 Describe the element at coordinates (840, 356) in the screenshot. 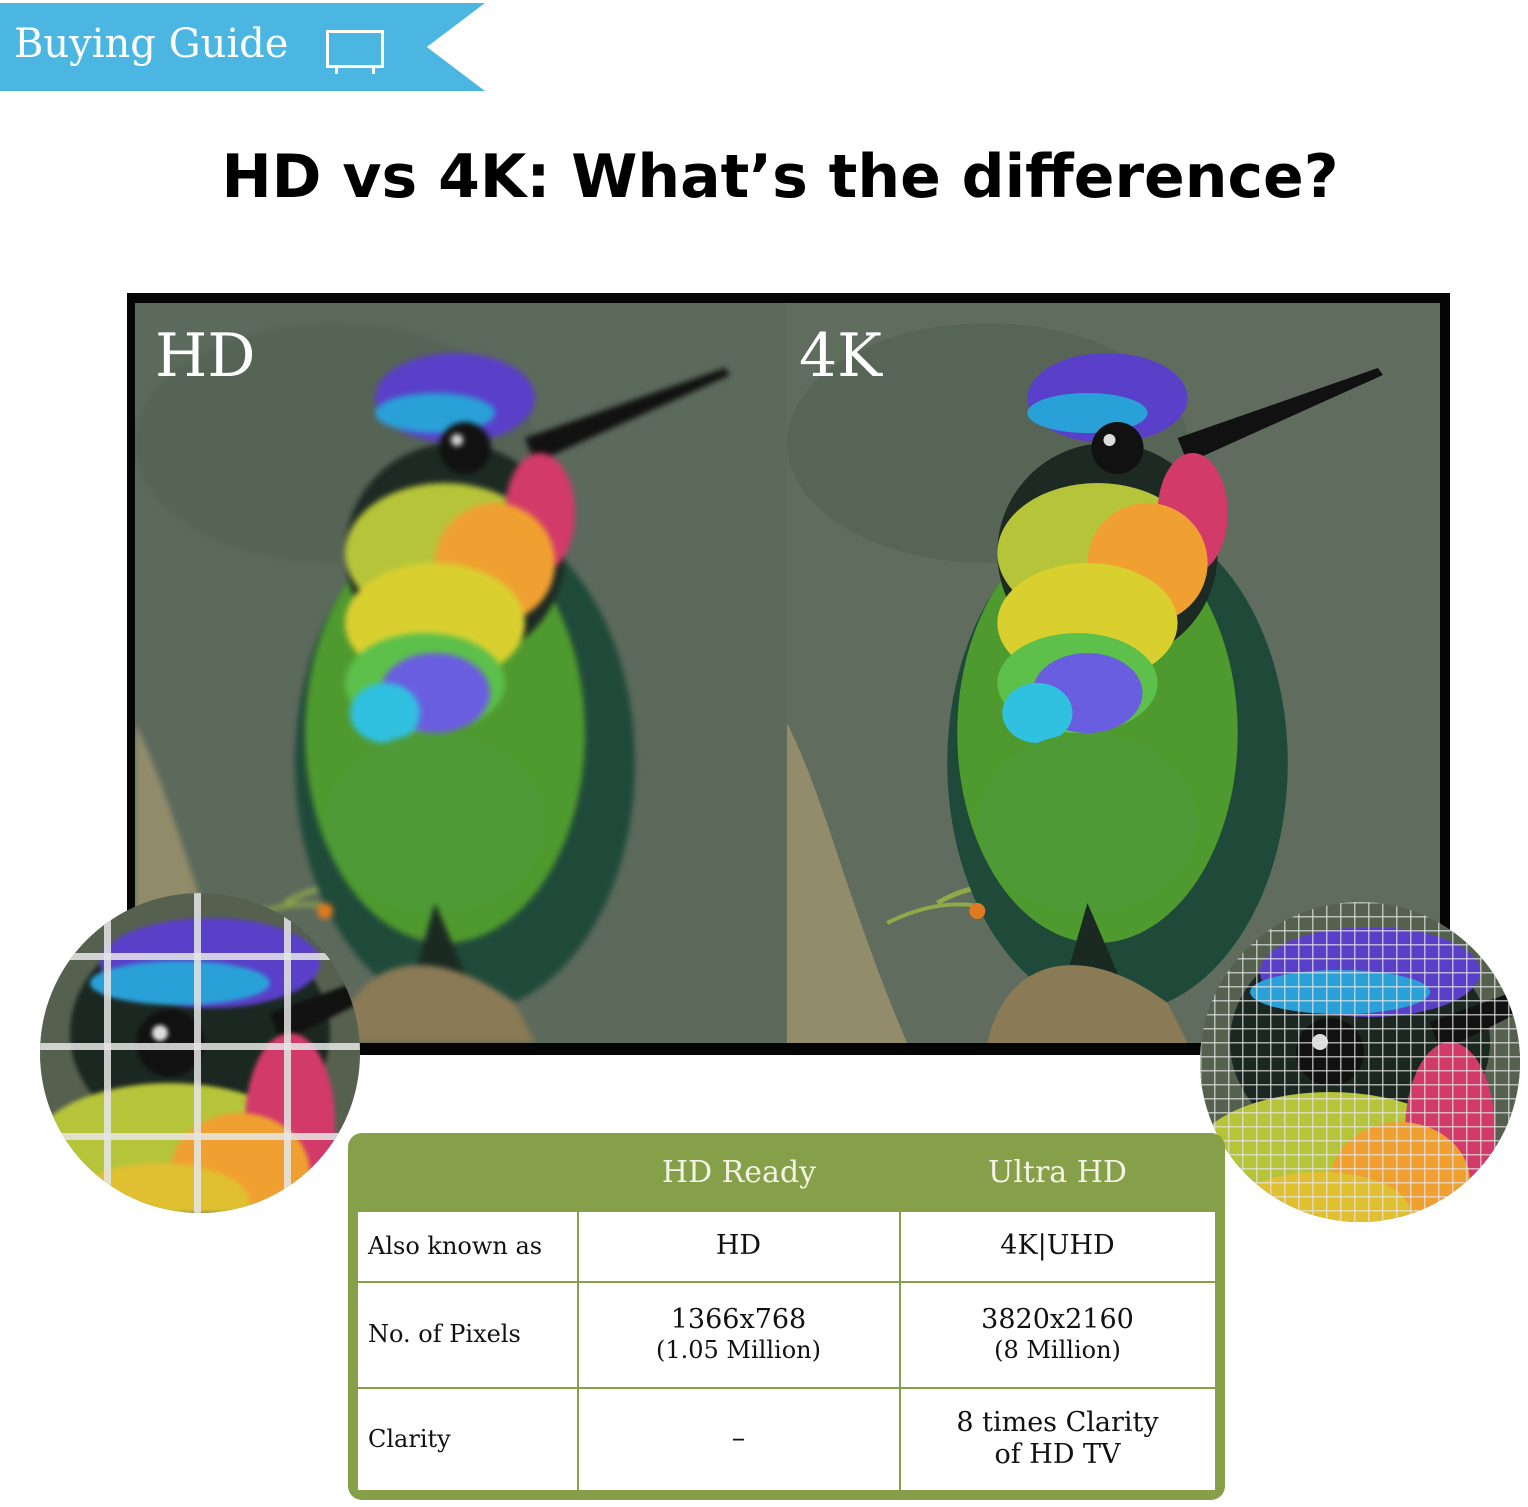

I see `4k-label: 4K` at that location.